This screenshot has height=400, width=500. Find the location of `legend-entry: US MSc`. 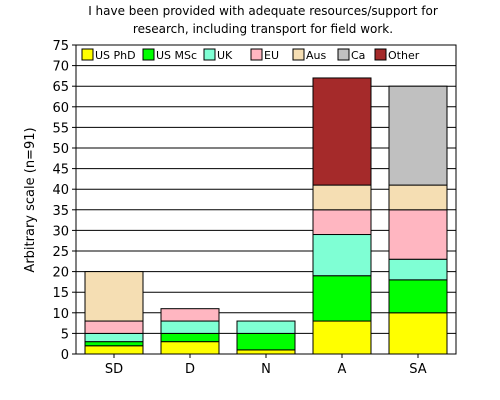

legend-entry: US MSc is located at coordinates (176, 55).